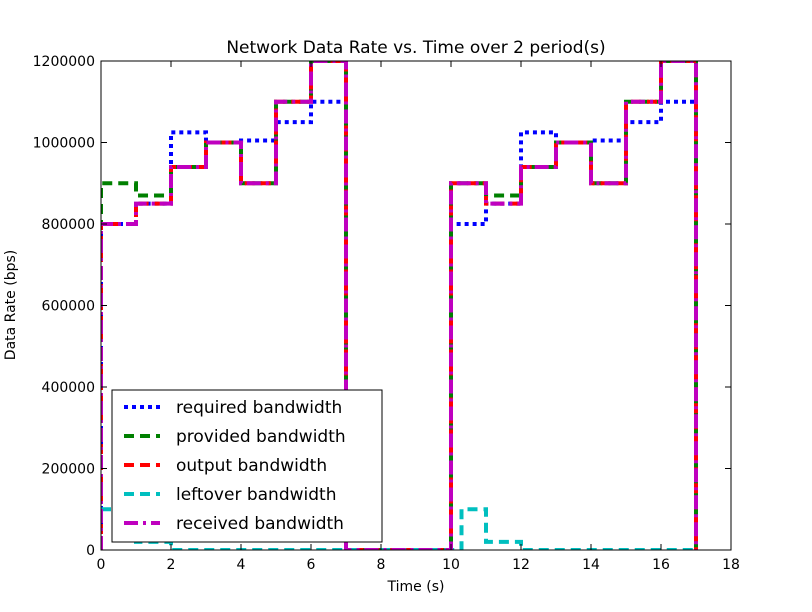 Image resolution: width=812 pixels, height=612 pixels. I want to click on x-tick-label: 2, so click(171, 565).